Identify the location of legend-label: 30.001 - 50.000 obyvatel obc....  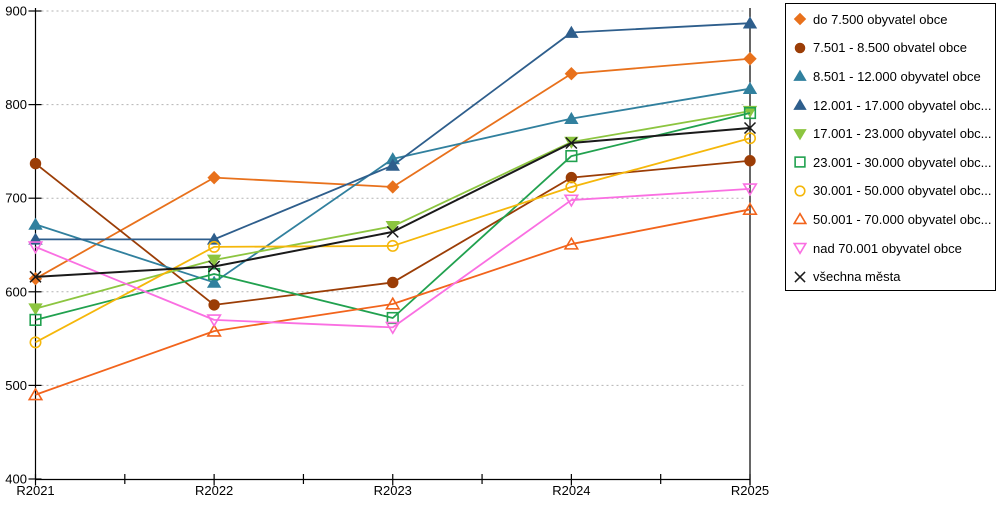
(902, 191).